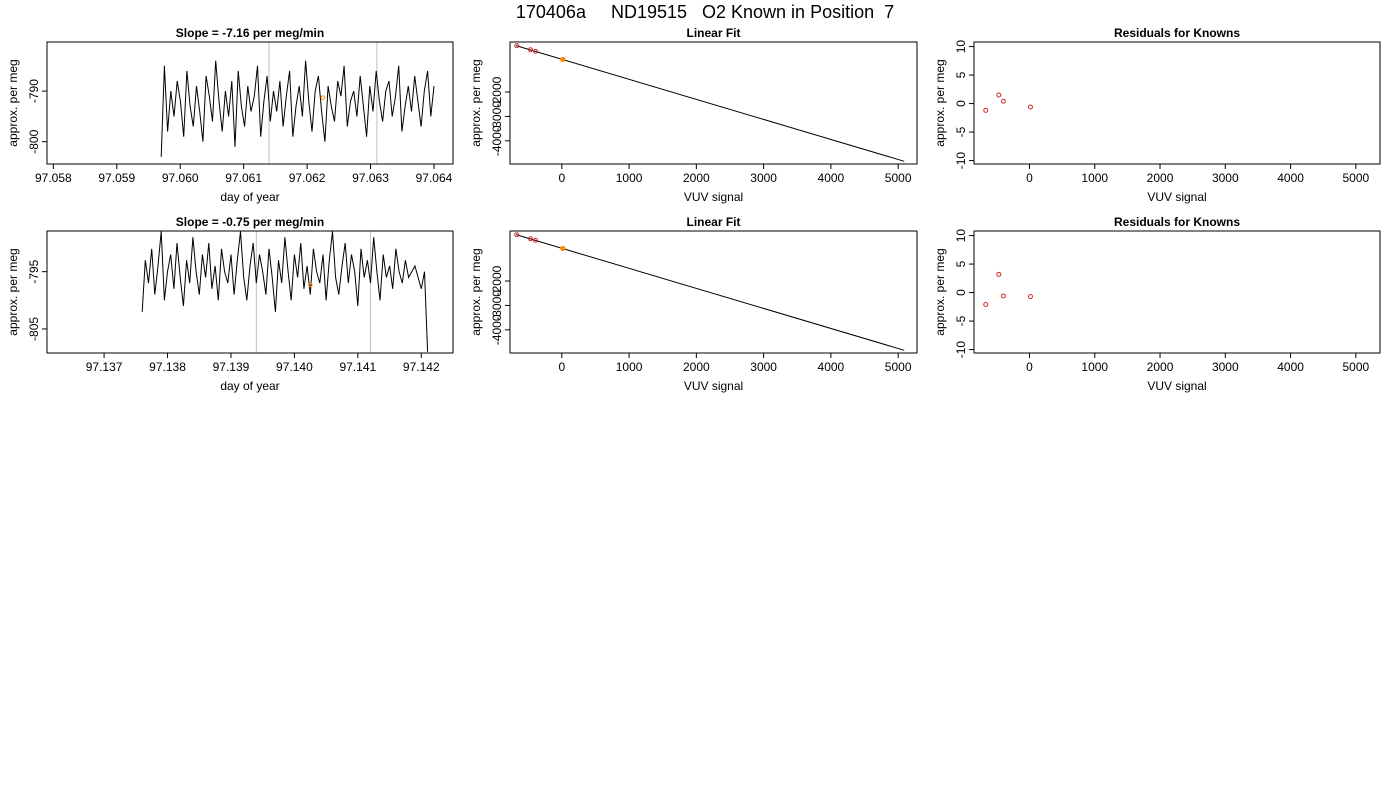  Describe the element at coordinates (421, 367) in the screenshot. I see `x-tick-label: 97.142` at that location.